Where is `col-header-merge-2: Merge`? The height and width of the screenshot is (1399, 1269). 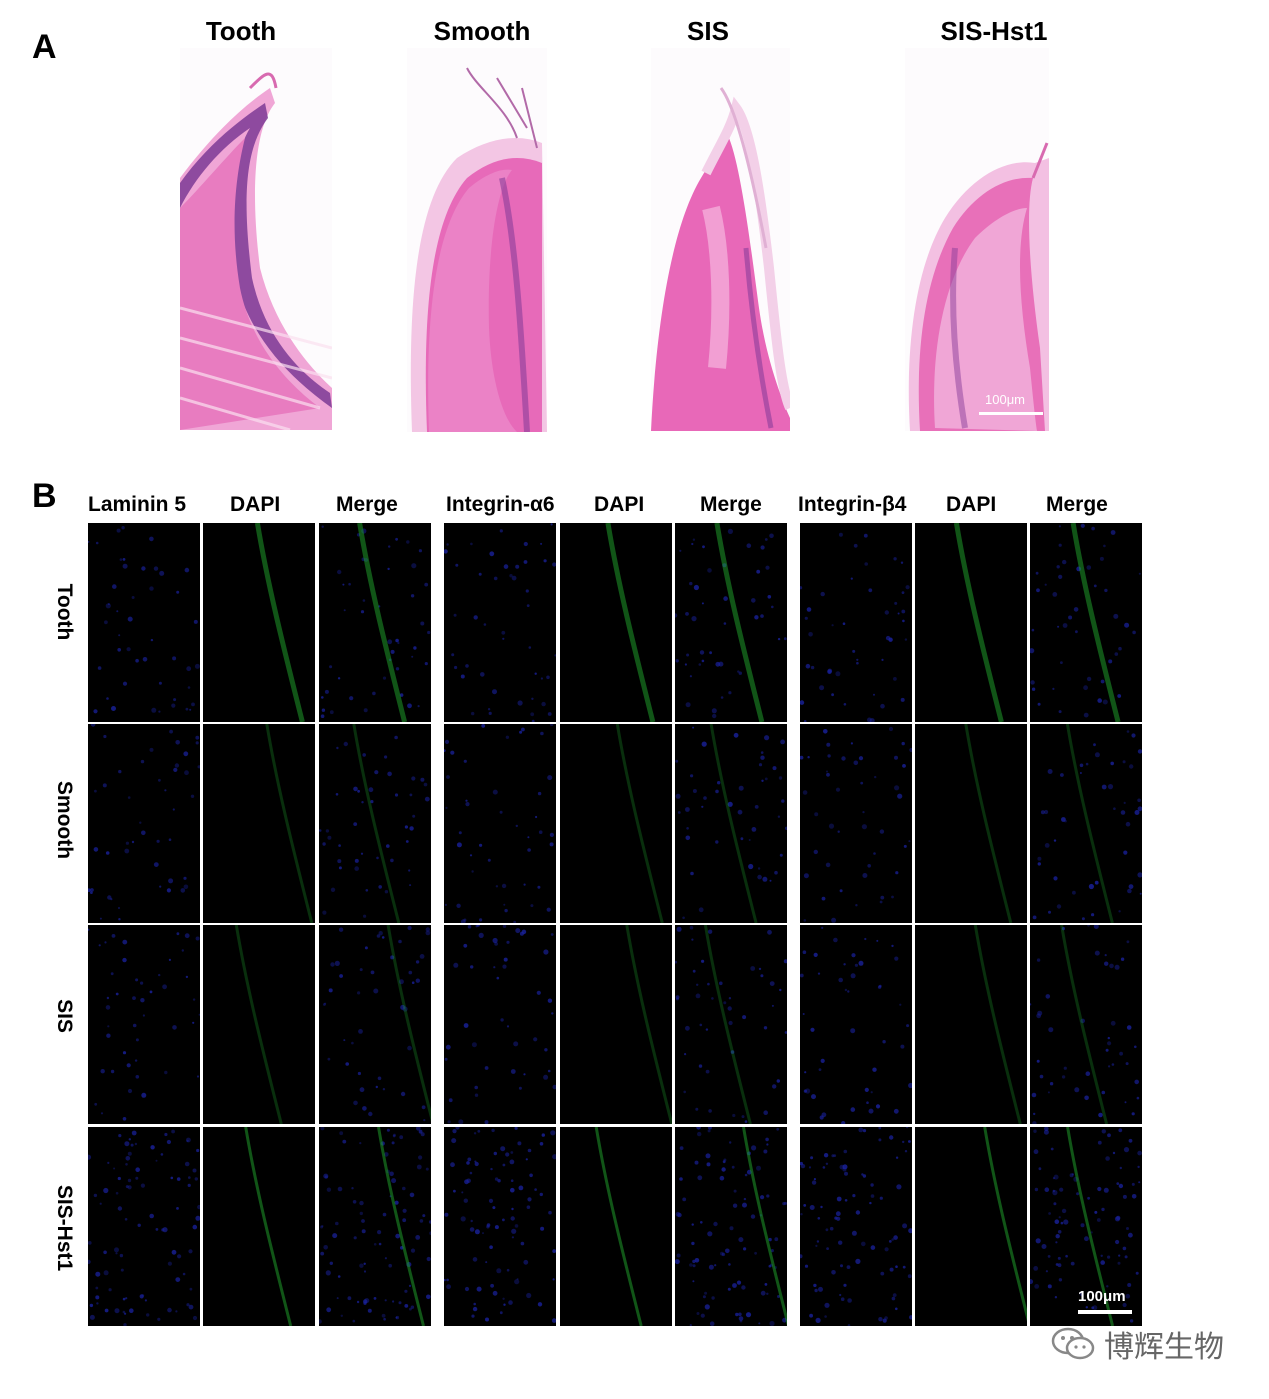
col-header-merge-2: Merge is located at coordinates (731, 504).